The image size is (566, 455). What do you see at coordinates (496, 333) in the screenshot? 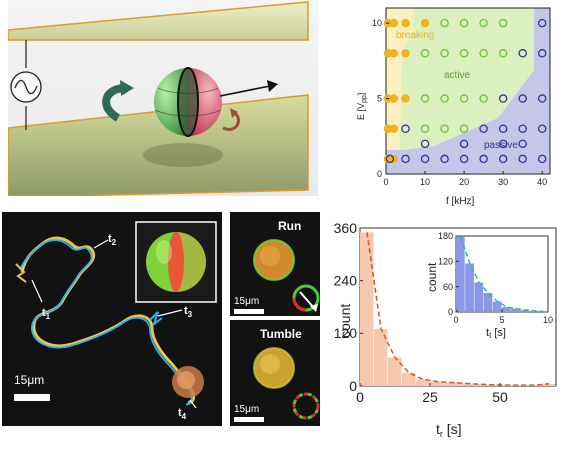
I see `inset-x-axis-label: tt [s]` at bounding box center [496, 333].